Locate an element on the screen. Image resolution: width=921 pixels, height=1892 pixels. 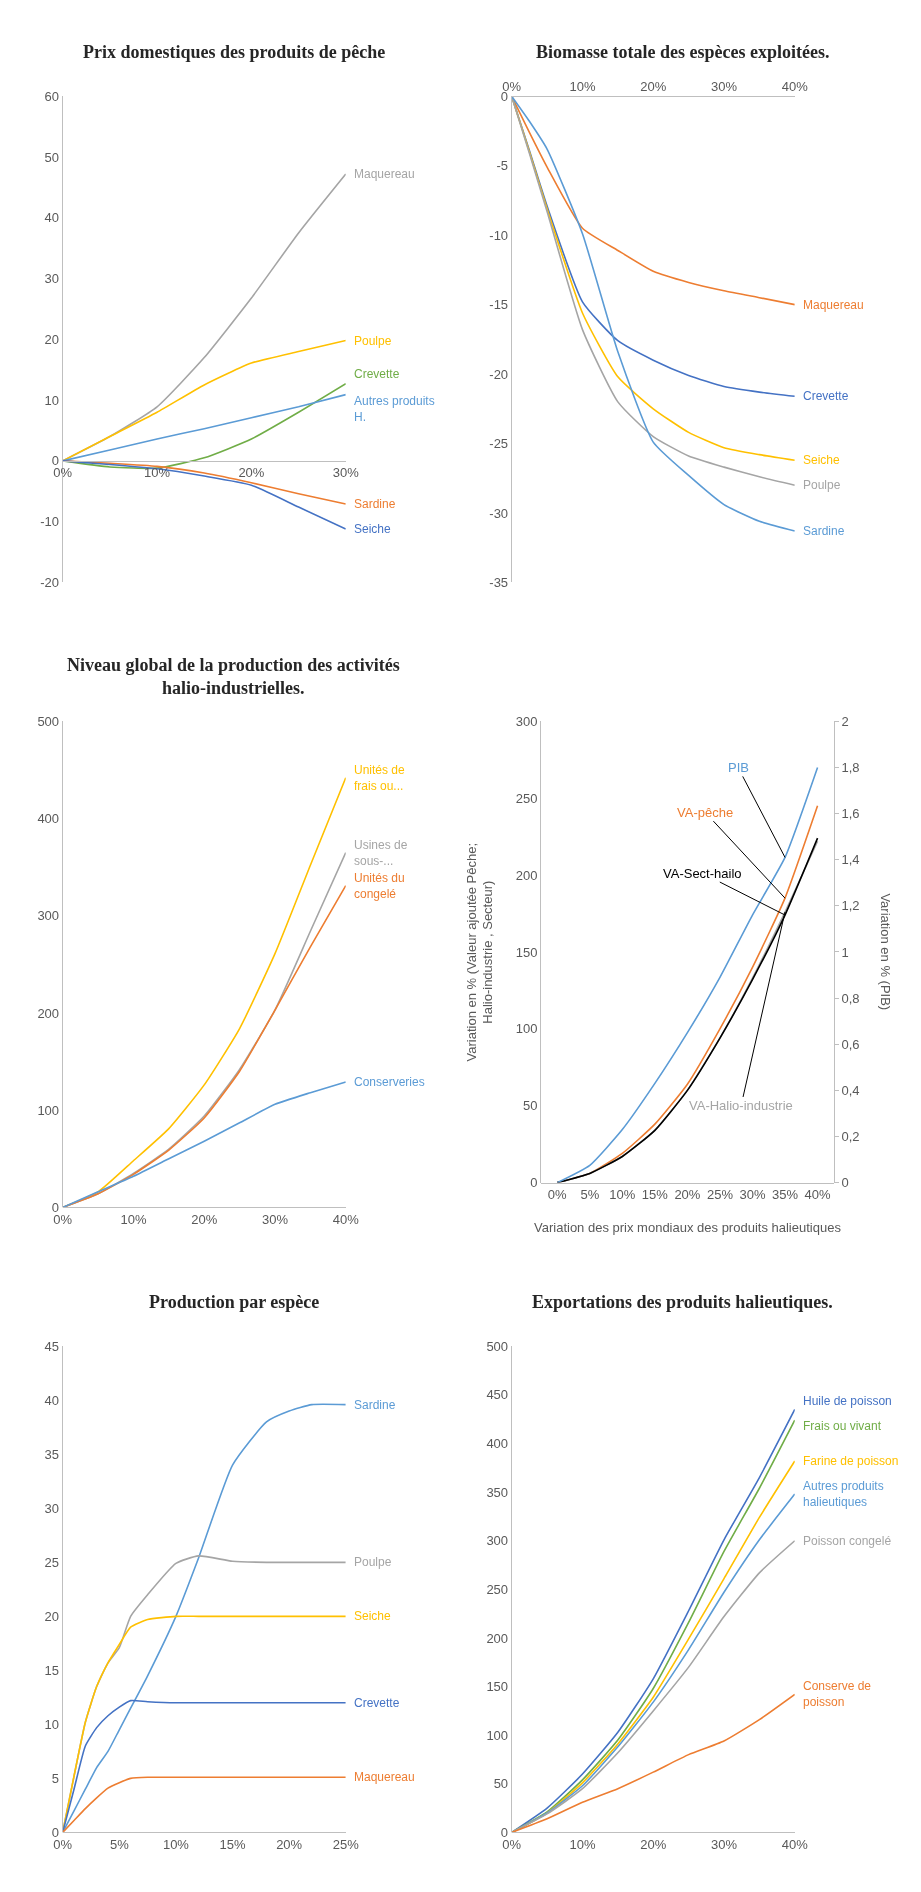
y-axis-title: Variation en % (Valeur ajoutée Pêche; Halio-industrie , Secteur) is located at coordinates (479, 952).